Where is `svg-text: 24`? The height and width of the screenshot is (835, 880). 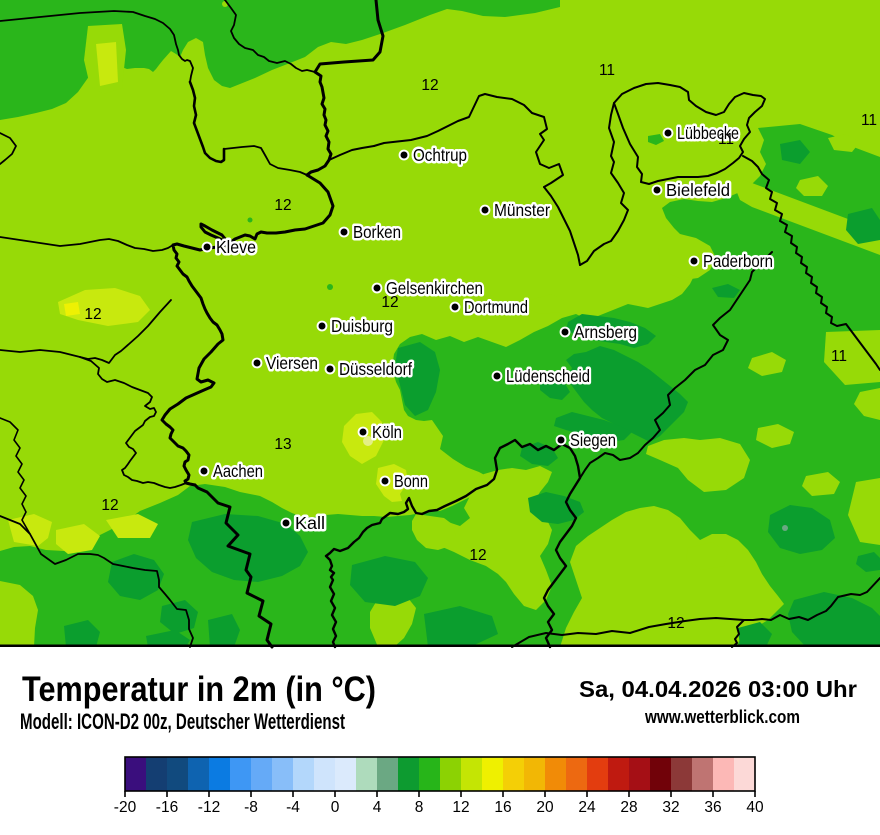
svg-text: 24 is located at coordinates (587, 807).